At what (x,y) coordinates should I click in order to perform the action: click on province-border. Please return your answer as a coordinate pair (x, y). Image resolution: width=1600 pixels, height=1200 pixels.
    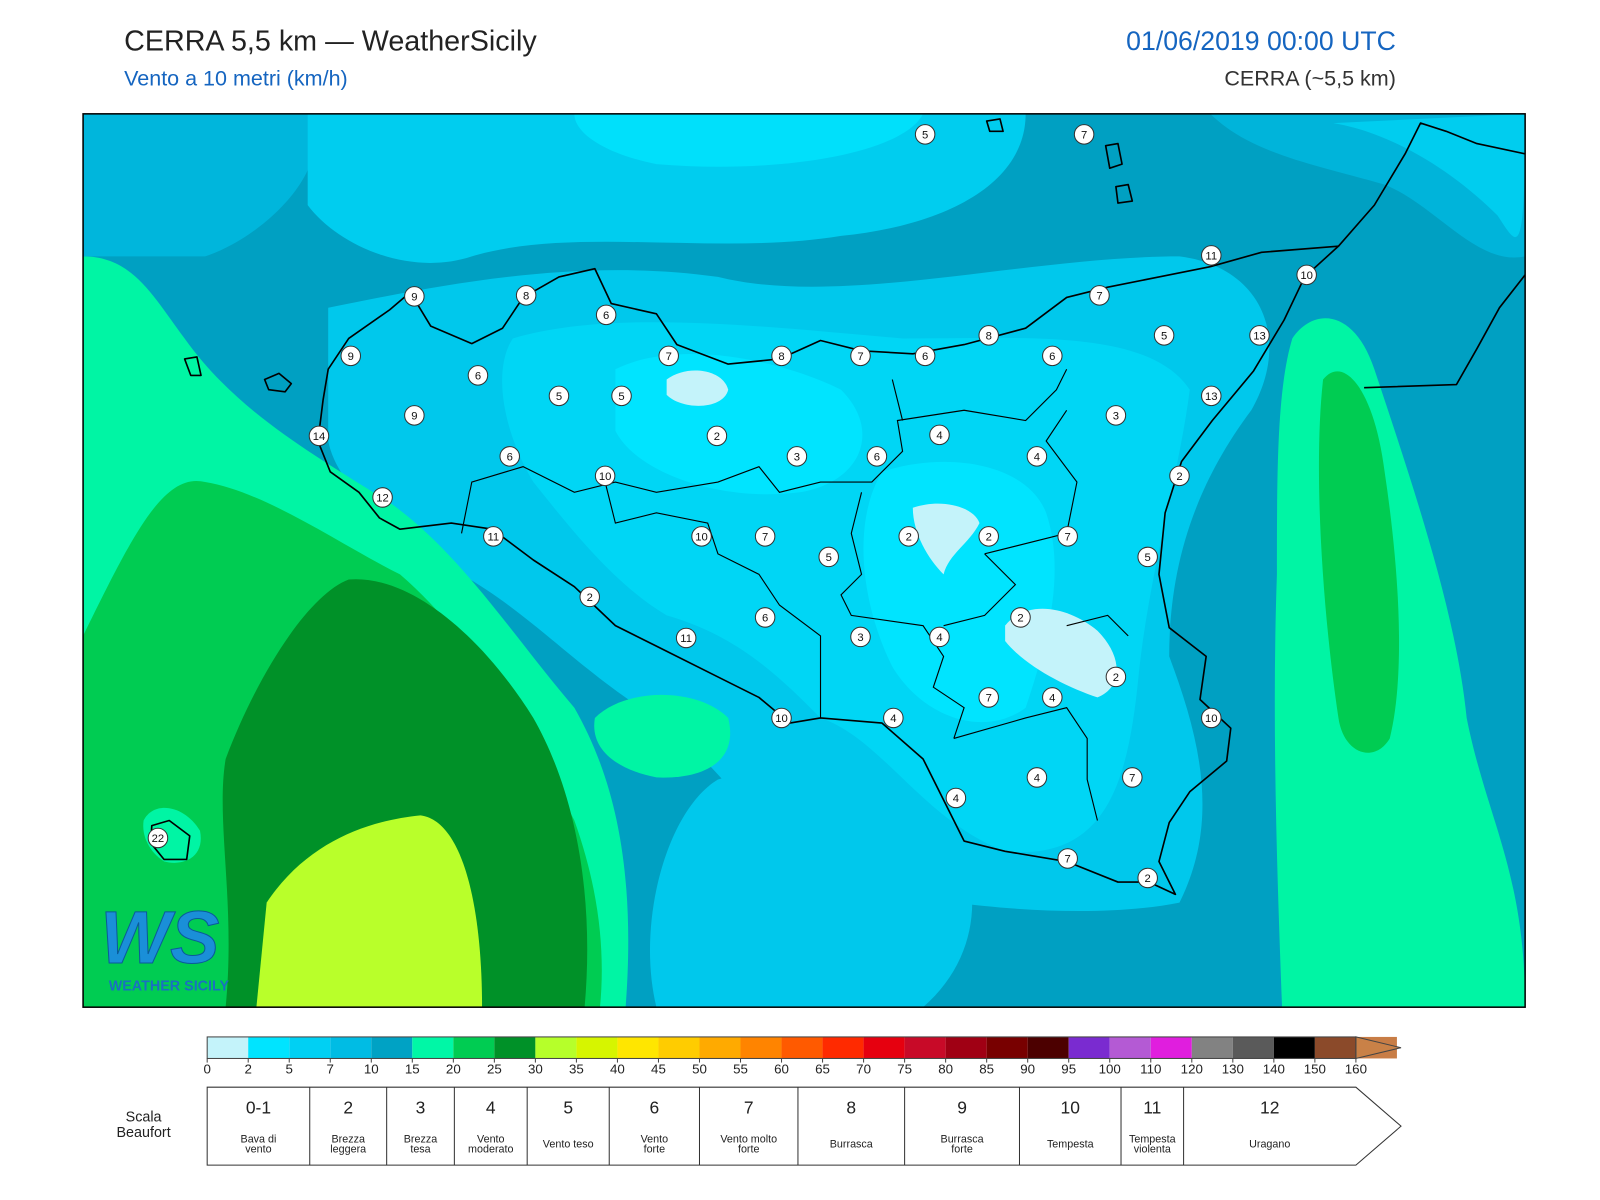
    Looking at the image, I should click on (1036, 595).